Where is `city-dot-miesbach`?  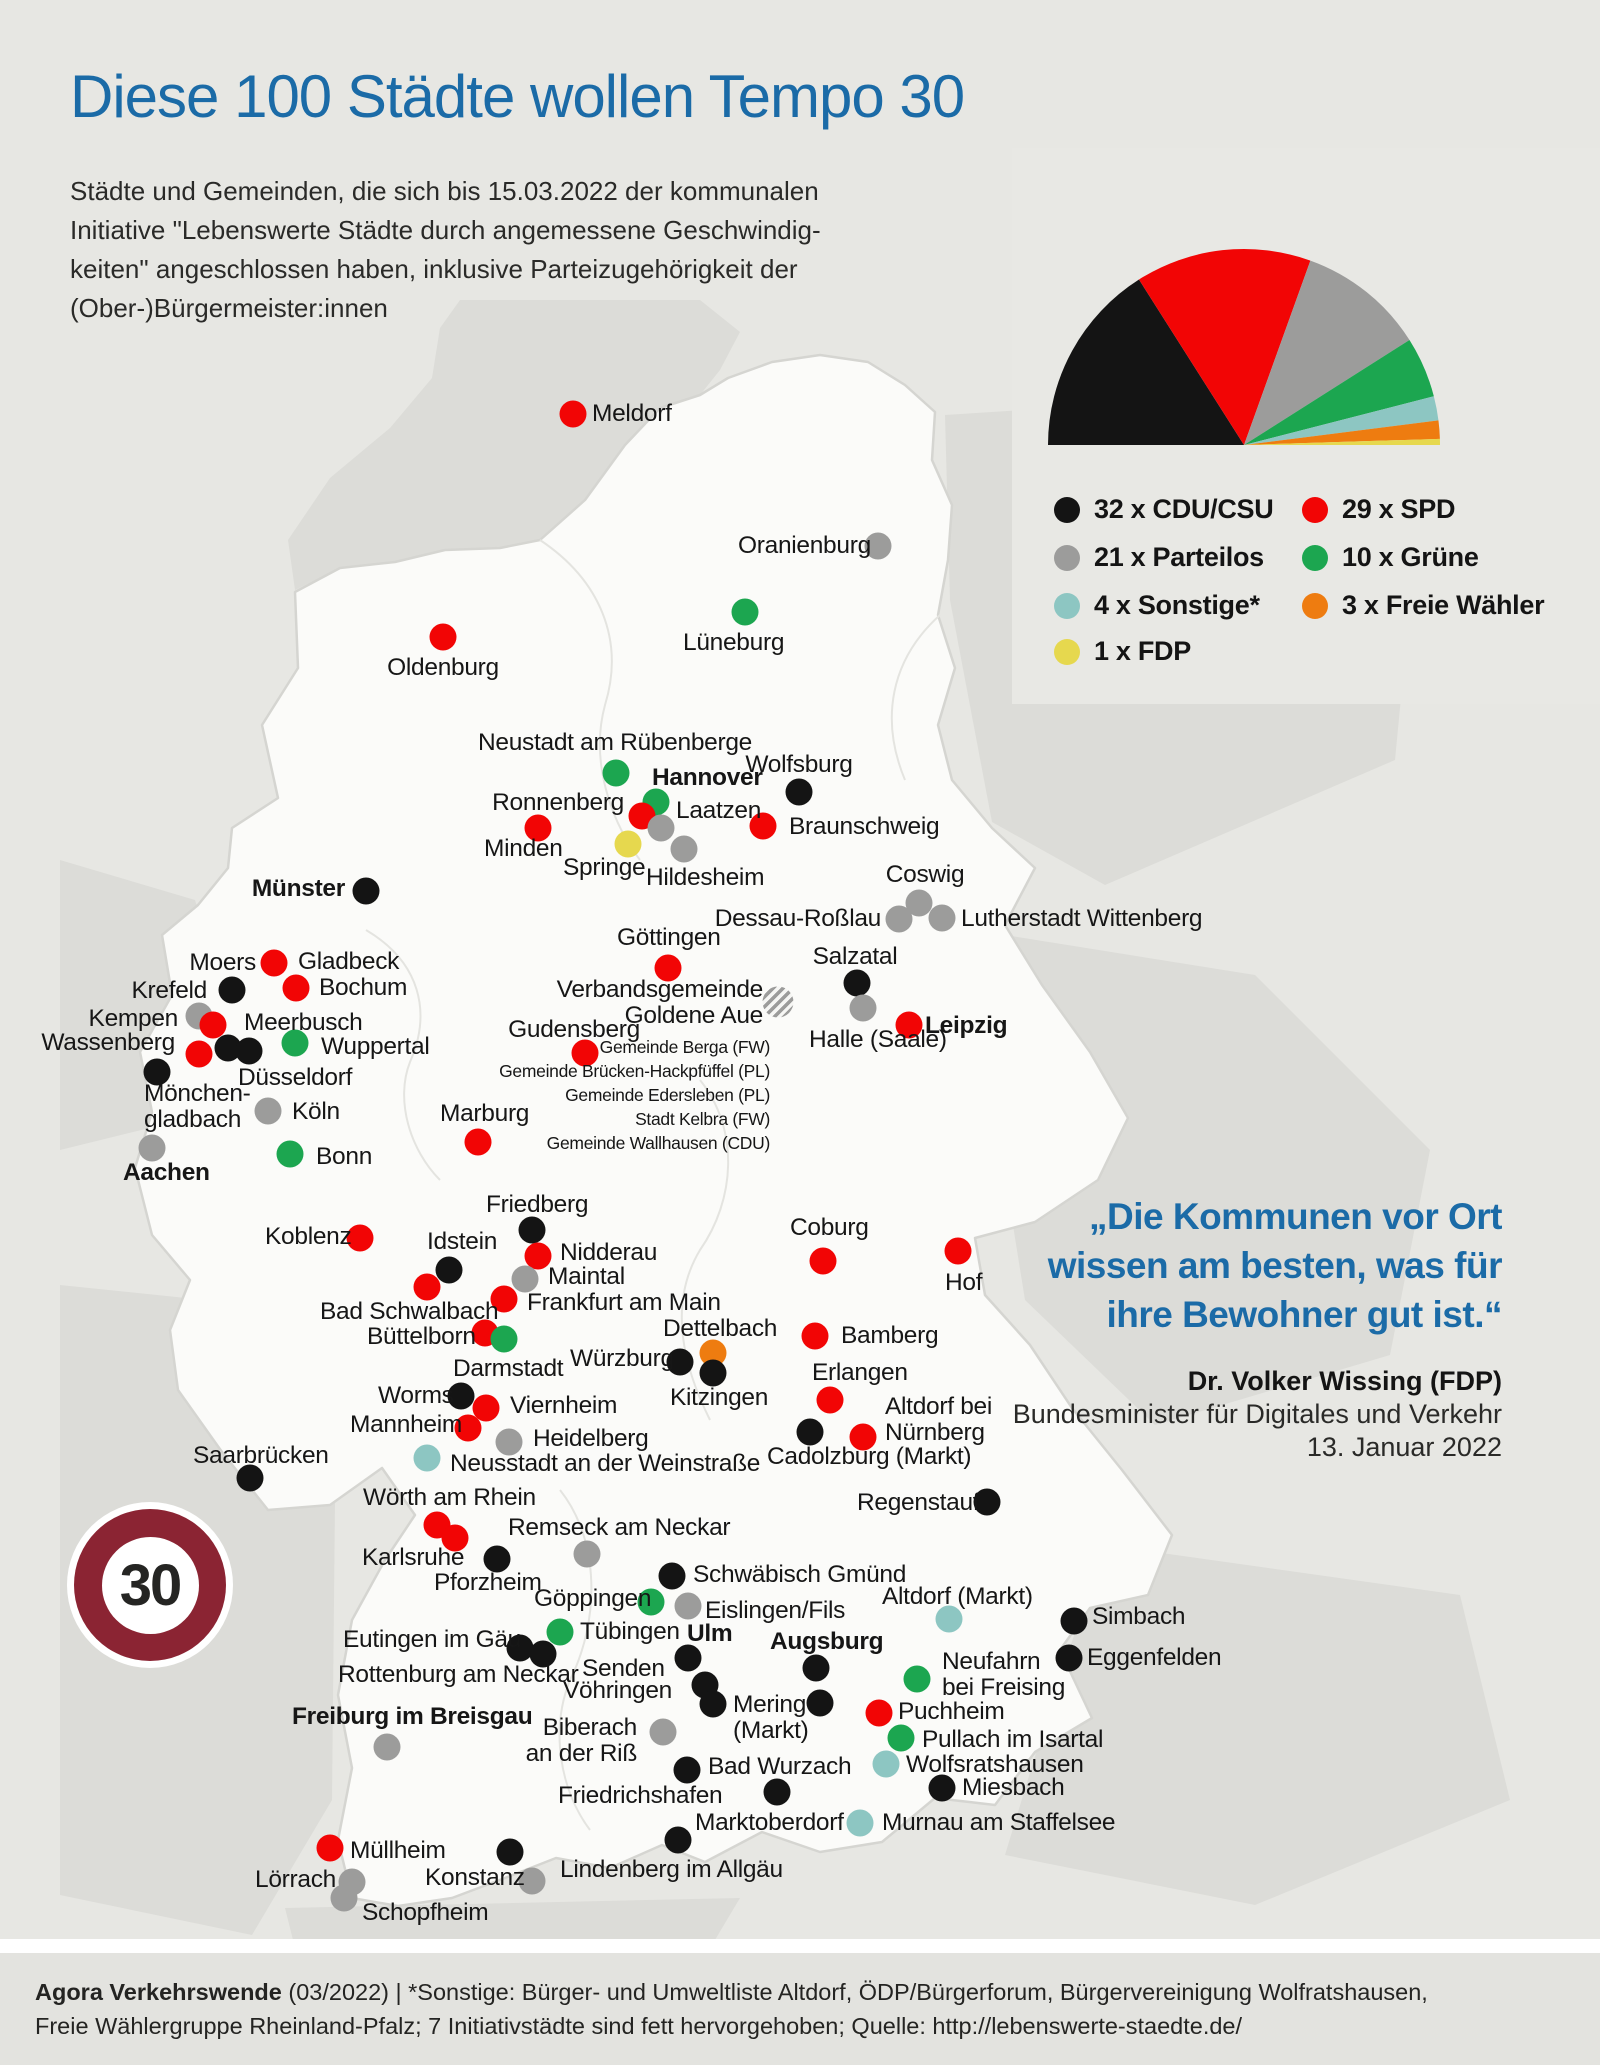 city-dot-miesbach is located at coordinates (942, 1788).